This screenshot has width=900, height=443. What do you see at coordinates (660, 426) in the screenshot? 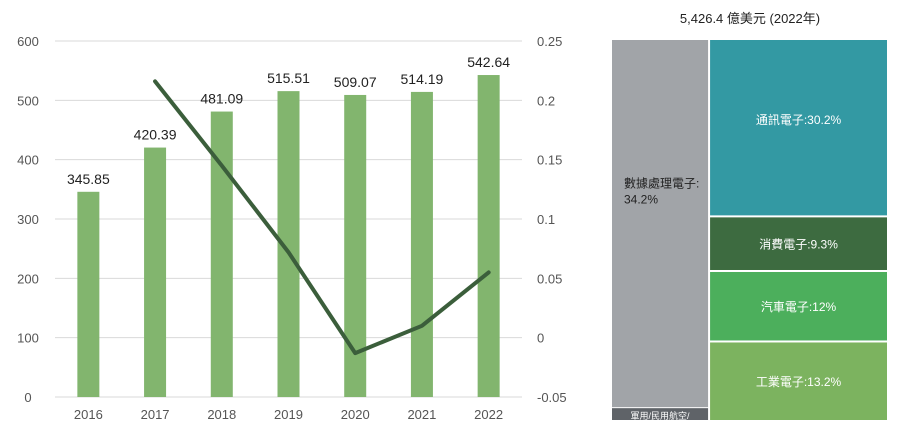
I see `treemap-label: 航空電子:1.1%` at bounding box center [660, 426].